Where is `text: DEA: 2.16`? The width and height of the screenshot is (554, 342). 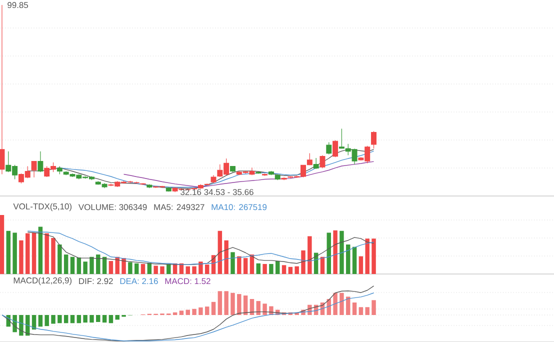 text: DEA: 2.16 is located at coordinates (139, 281).